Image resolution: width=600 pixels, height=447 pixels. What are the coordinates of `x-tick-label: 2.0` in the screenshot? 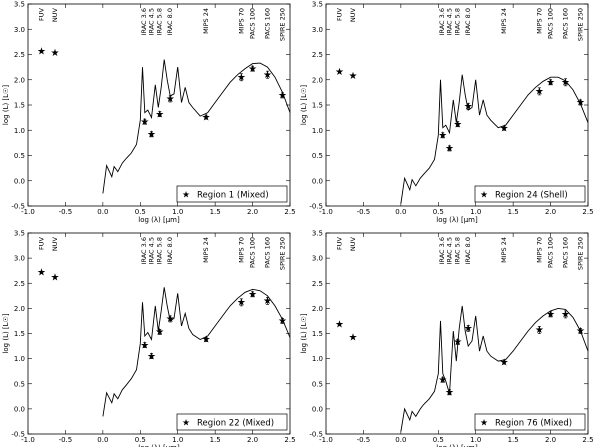 It's located at (252, 440).